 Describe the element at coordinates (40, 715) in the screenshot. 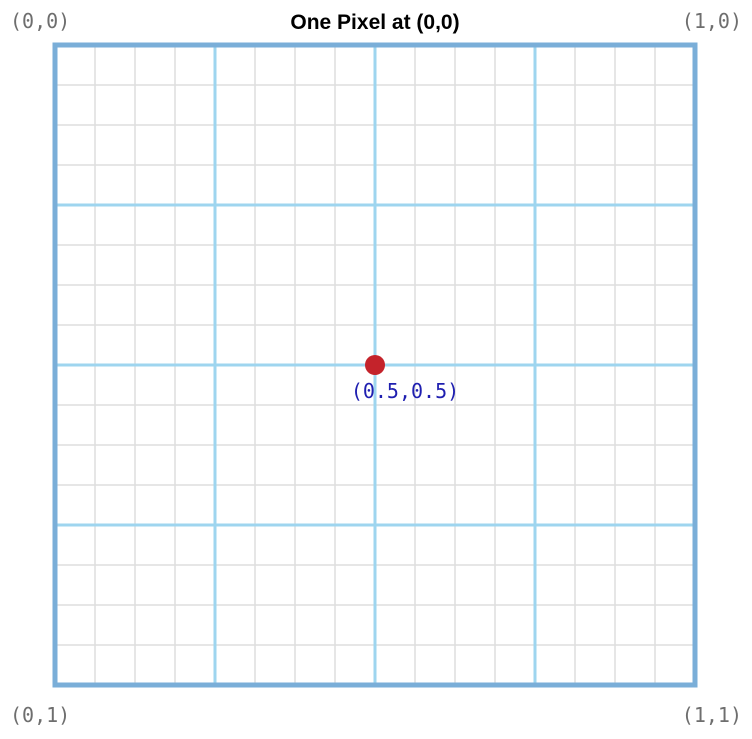

I see `corner-label: (0,1)` at that location.